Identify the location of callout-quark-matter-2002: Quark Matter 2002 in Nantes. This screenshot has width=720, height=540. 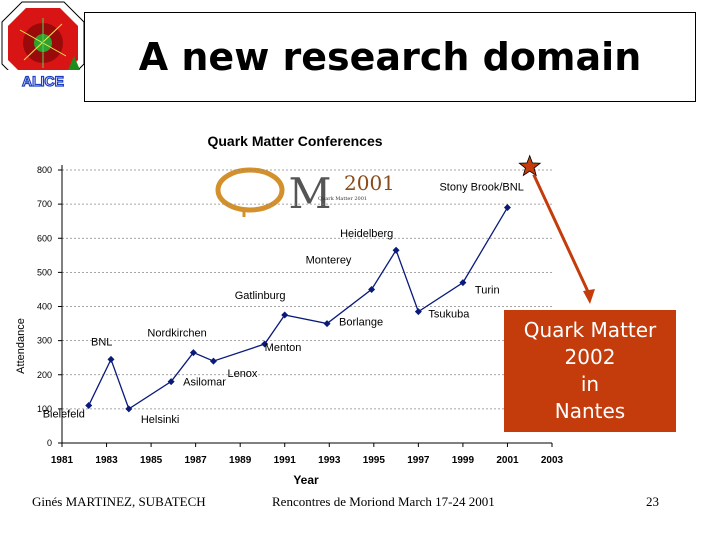
(590, 371).